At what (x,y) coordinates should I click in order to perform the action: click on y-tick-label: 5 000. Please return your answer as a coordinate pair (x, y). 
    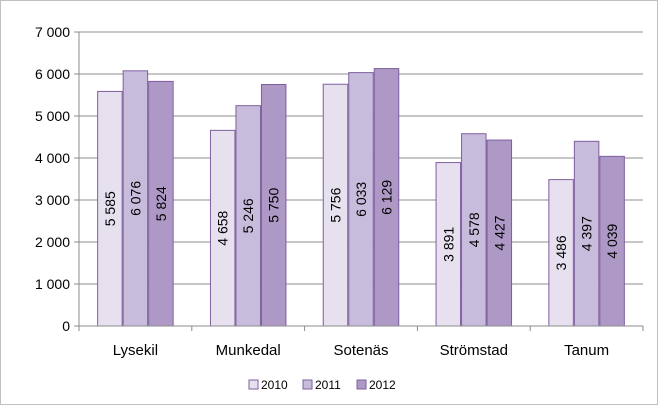
    Looking at the image, I should click on (52, 116).